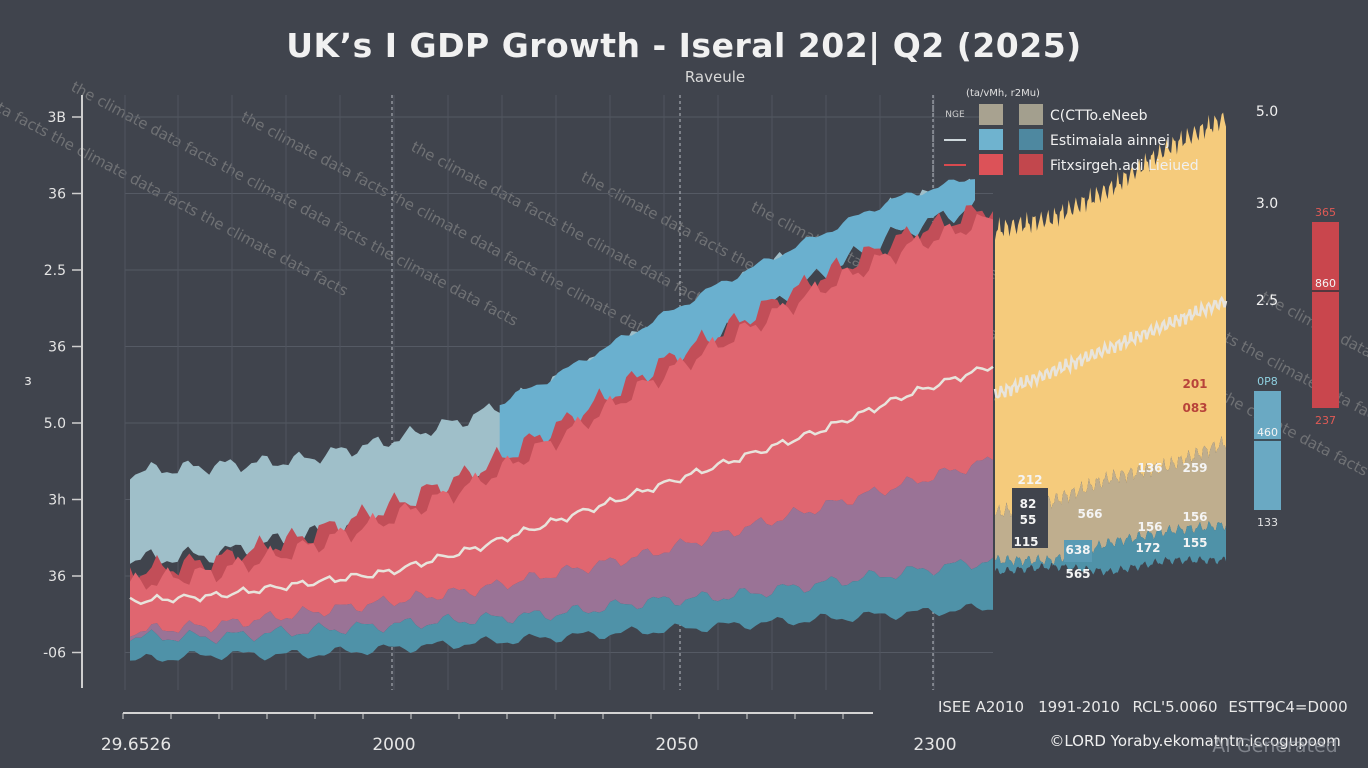  I want to click on y-tick-label: 3B, so click(56, 118).